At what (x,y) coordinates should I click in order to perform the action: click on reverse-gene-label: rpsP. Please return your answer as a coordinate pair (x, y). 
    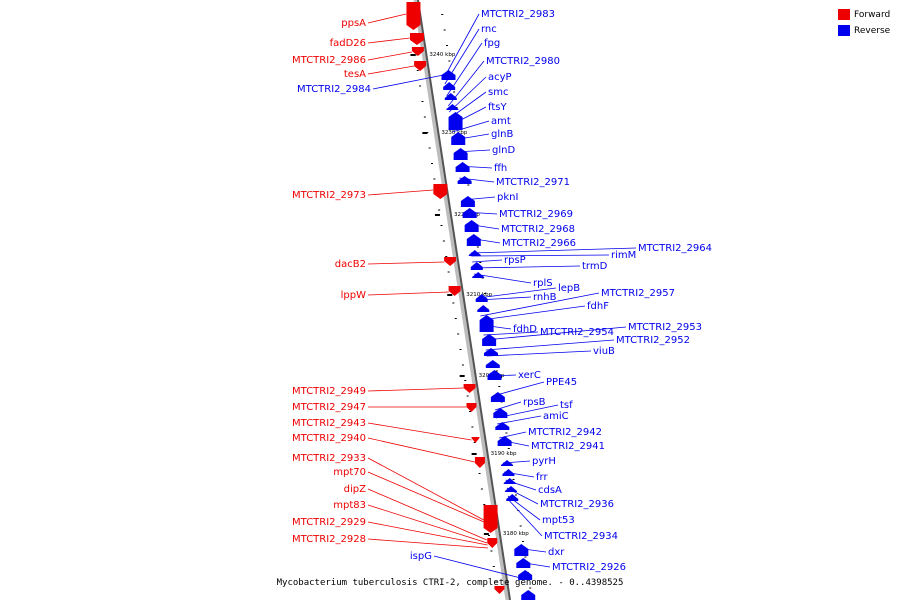
    Looking at the image, I should click on (515, 260).